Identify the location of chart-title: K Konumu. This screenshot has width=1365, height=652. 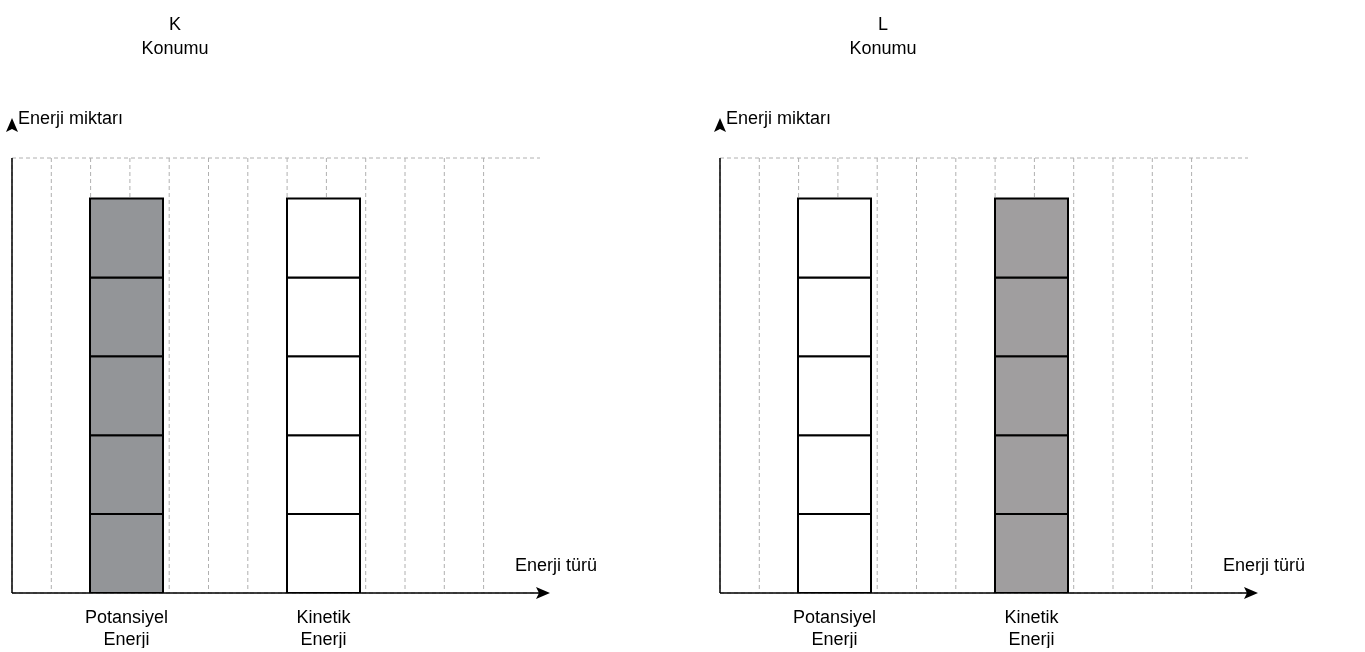
(175, 36).